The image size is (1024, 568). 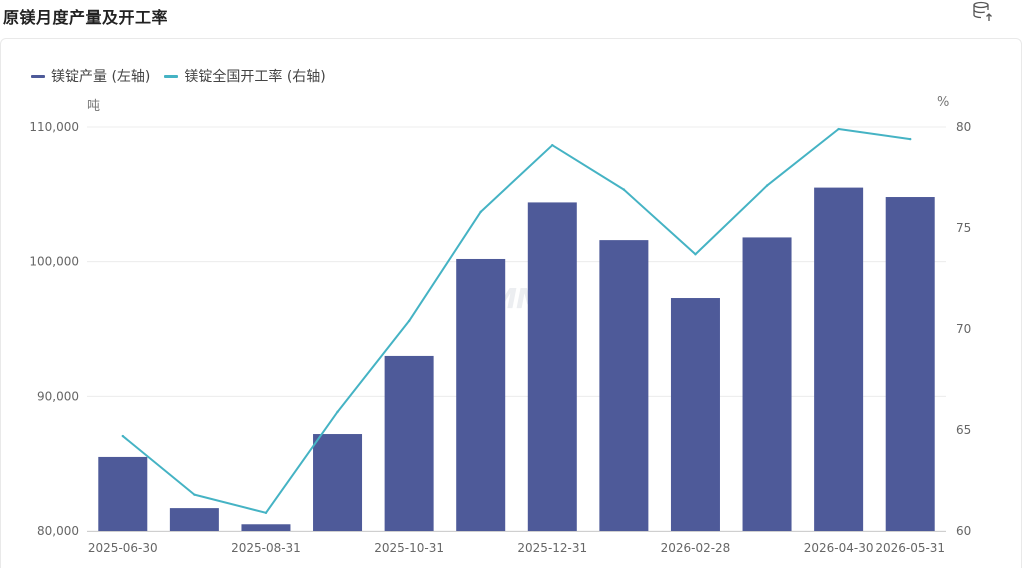 I want to click on x-tick-label: 2026-04-30, so click(x=839, y=548).